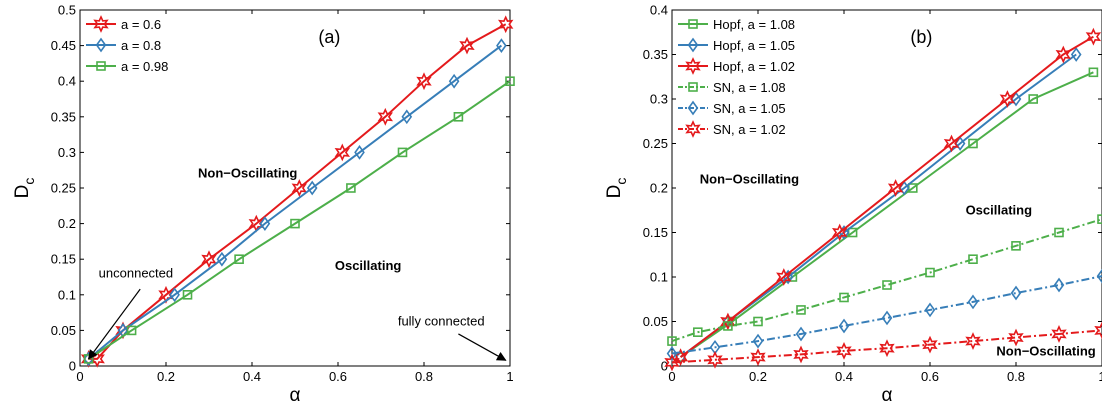 Image resolution: width=1102 pixels, height=411 pixels. What do you see at coordinates (844, 376) in the screenshot?
I see `x-tick-label: 0.4` at bounding box center [844, 376].